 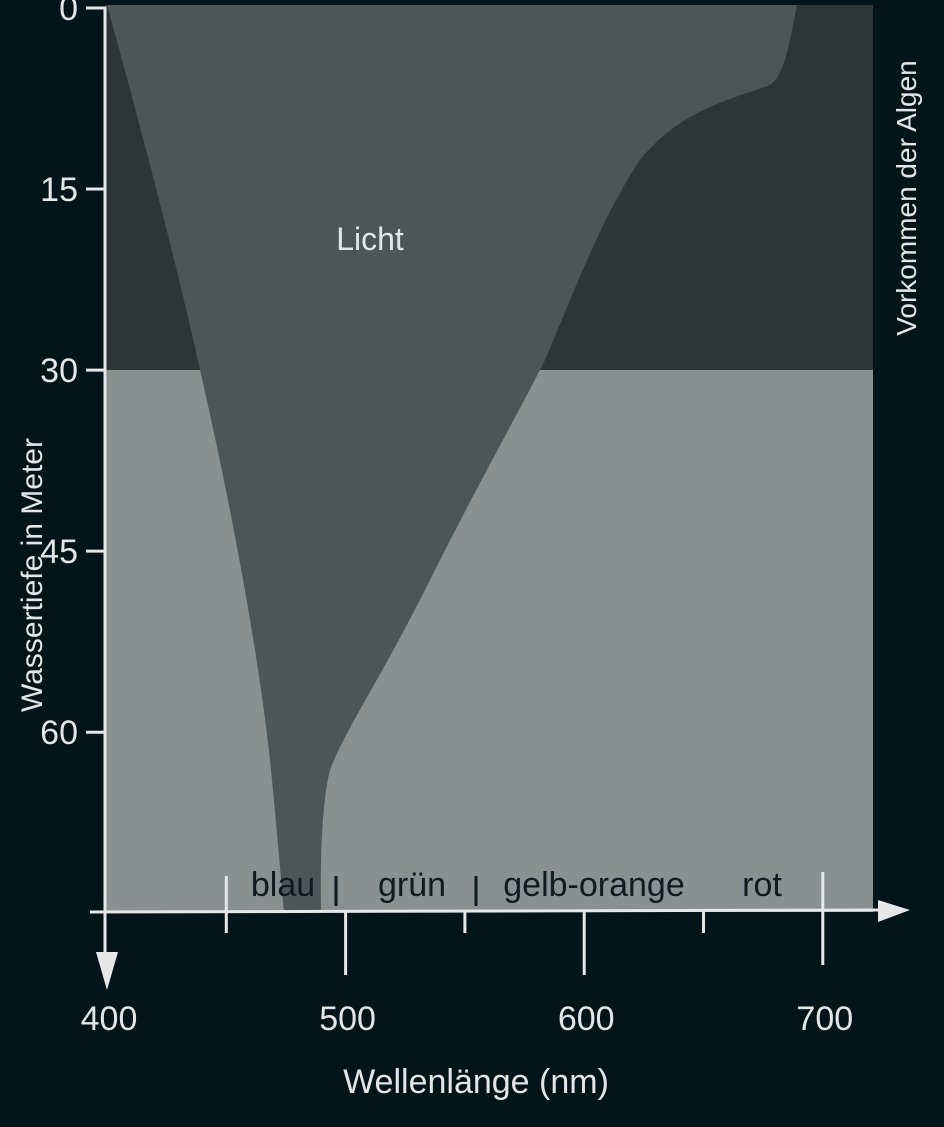 What do you see at coordinates (59, 552) in the screenshot?
I see `y-tick-label: 45` at bounding box center [59, 552].